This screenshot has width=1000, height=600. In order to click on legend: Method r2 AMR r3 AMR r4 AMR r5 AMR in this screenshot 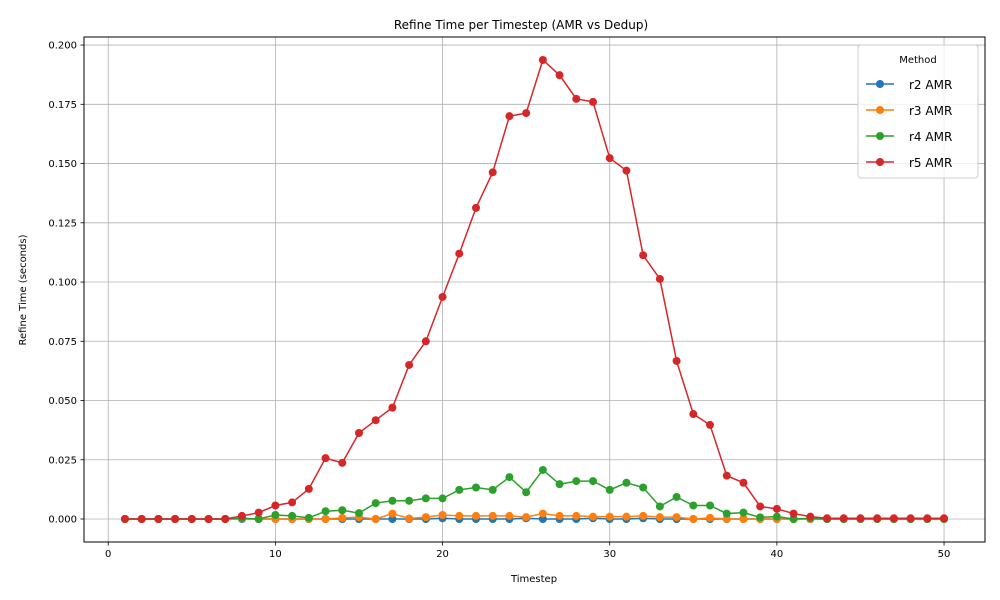, I will do `click(918, 111)`.